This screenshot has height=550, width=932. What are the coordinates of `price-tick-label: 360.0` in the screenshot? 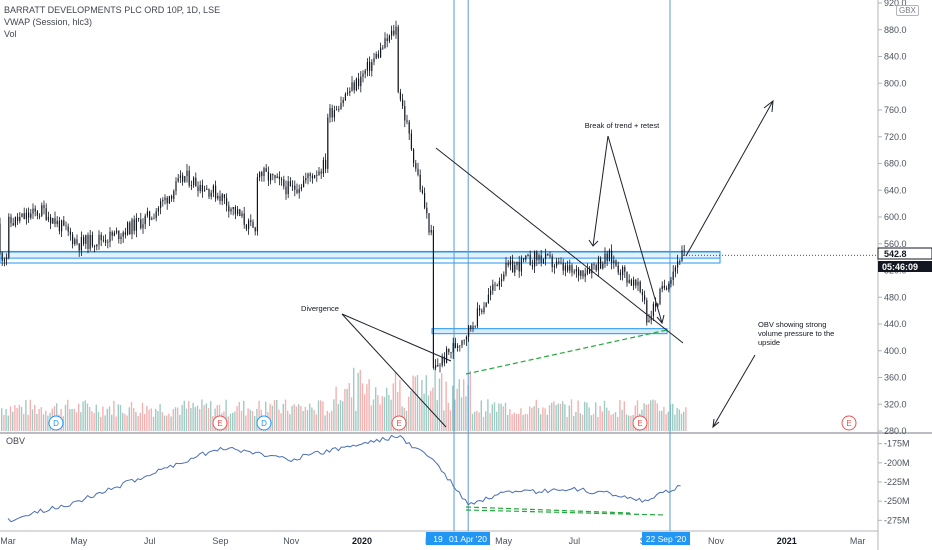 It's located at (895, 378).